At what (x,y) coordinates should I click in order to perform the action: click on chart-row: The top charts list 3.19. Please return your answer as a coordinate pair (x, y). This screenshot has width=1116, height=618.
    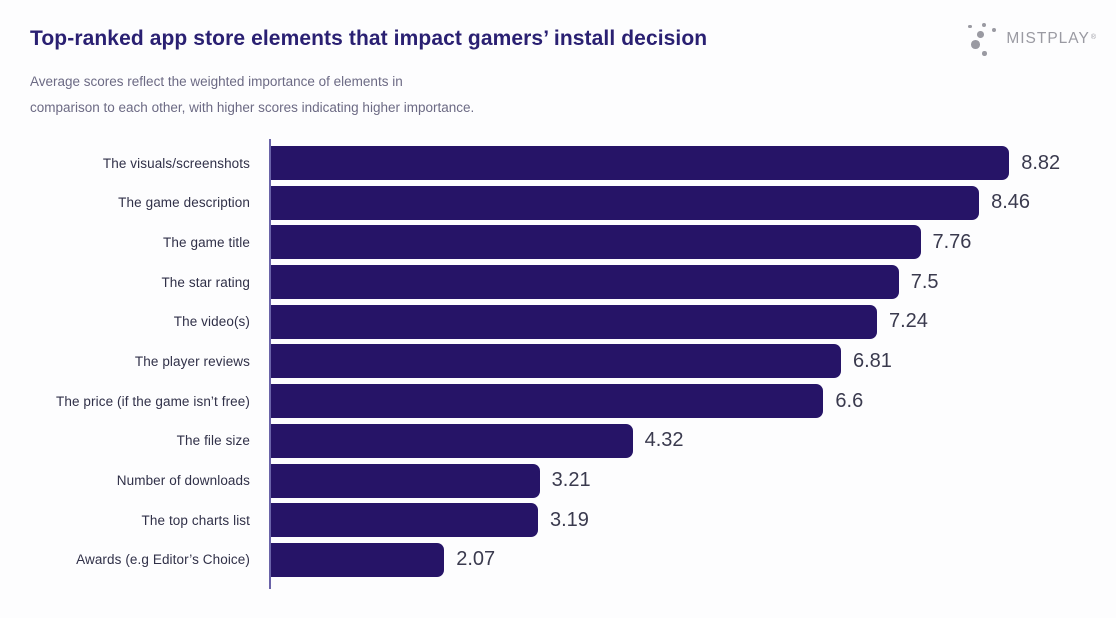
    Looking at the image, I should click on (558, 520).